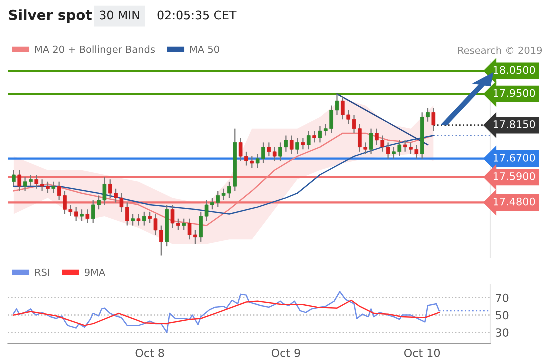 This screenshot has width=551, height=362. Describe the element at coordinates (205, 50) in the screenshot. I see `legend-label: MA 50` at that location.